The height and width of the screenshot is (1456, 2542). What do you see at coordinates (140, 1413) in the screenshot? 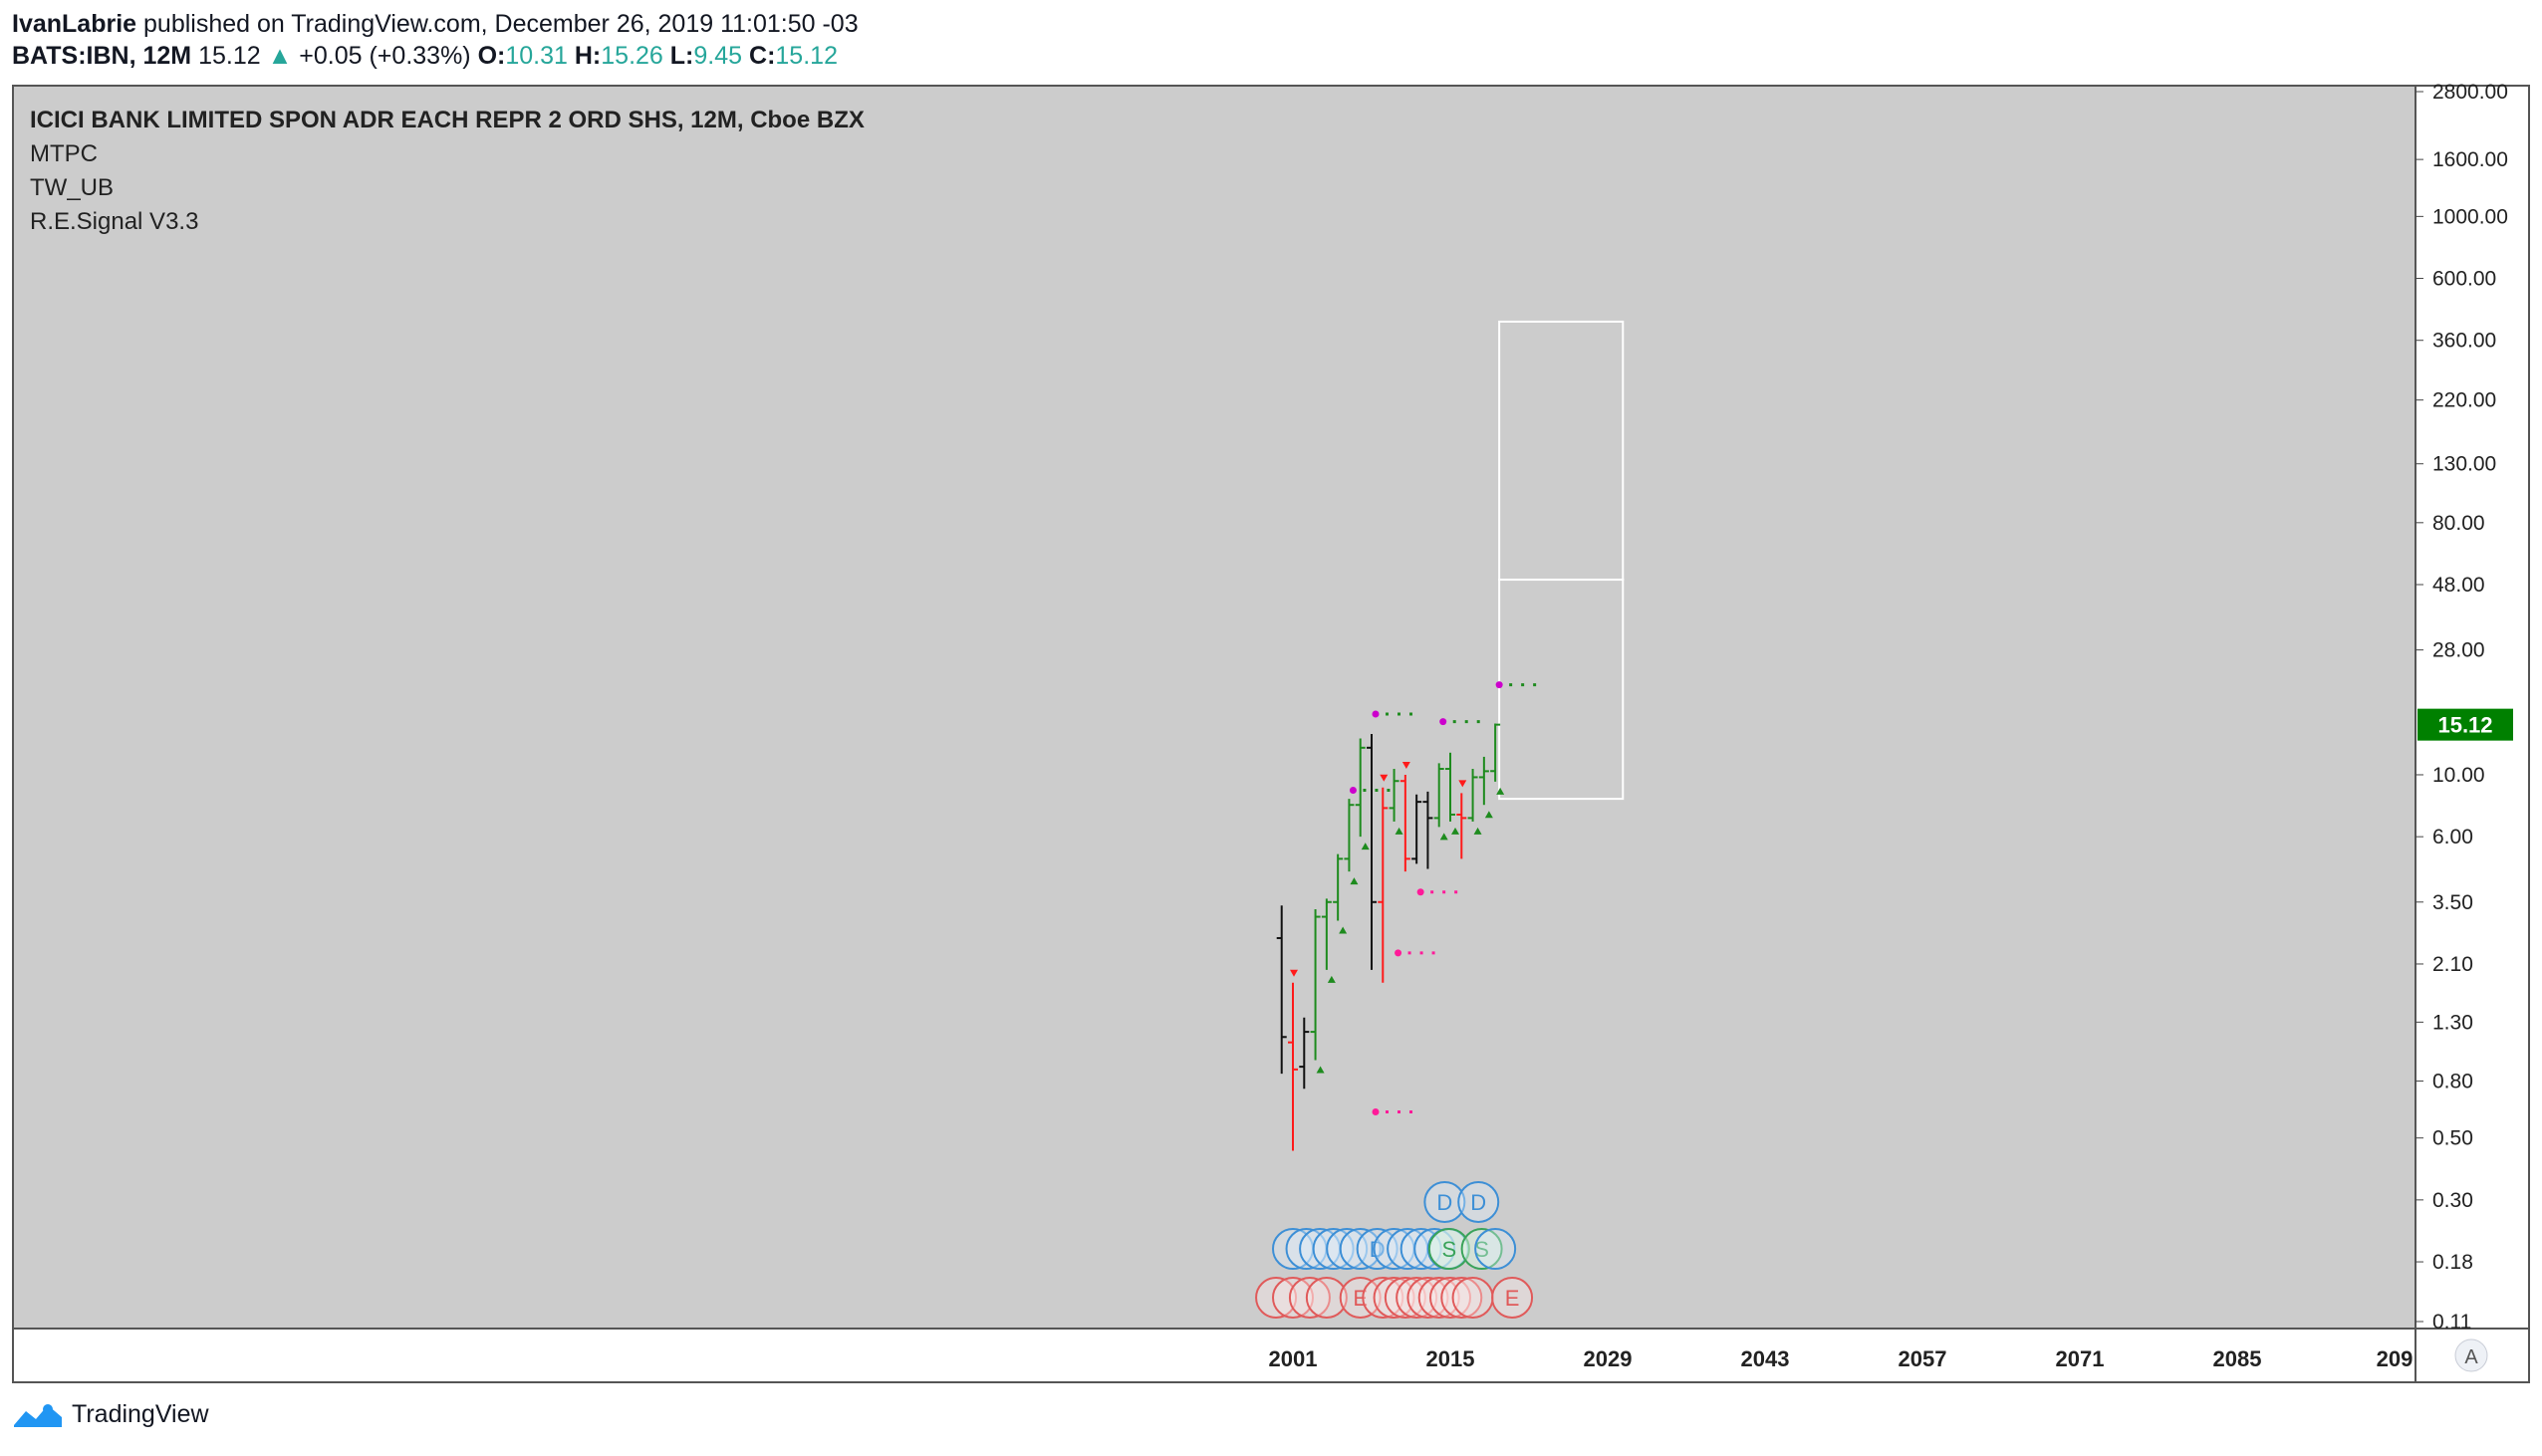
I see `brand-name: TradingView` at bounding box center [140, 1413].